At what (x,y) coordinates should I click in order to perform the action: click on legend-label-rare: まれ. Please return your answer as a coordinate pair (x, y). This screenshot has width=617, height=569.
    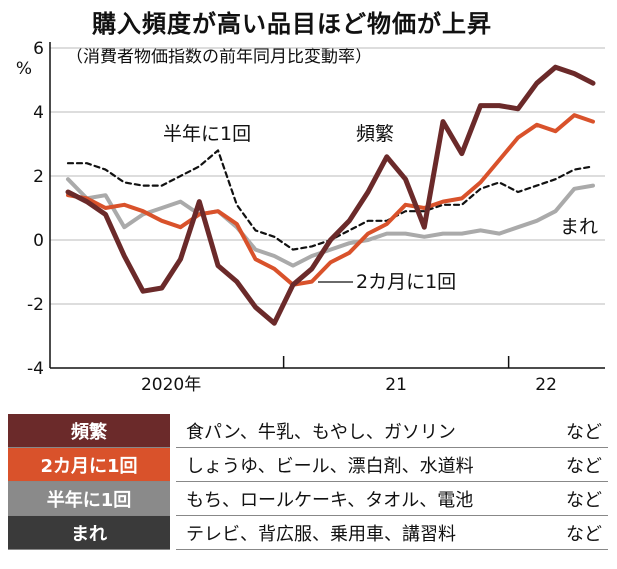
    Looking at the image, I should click on (92, 532).